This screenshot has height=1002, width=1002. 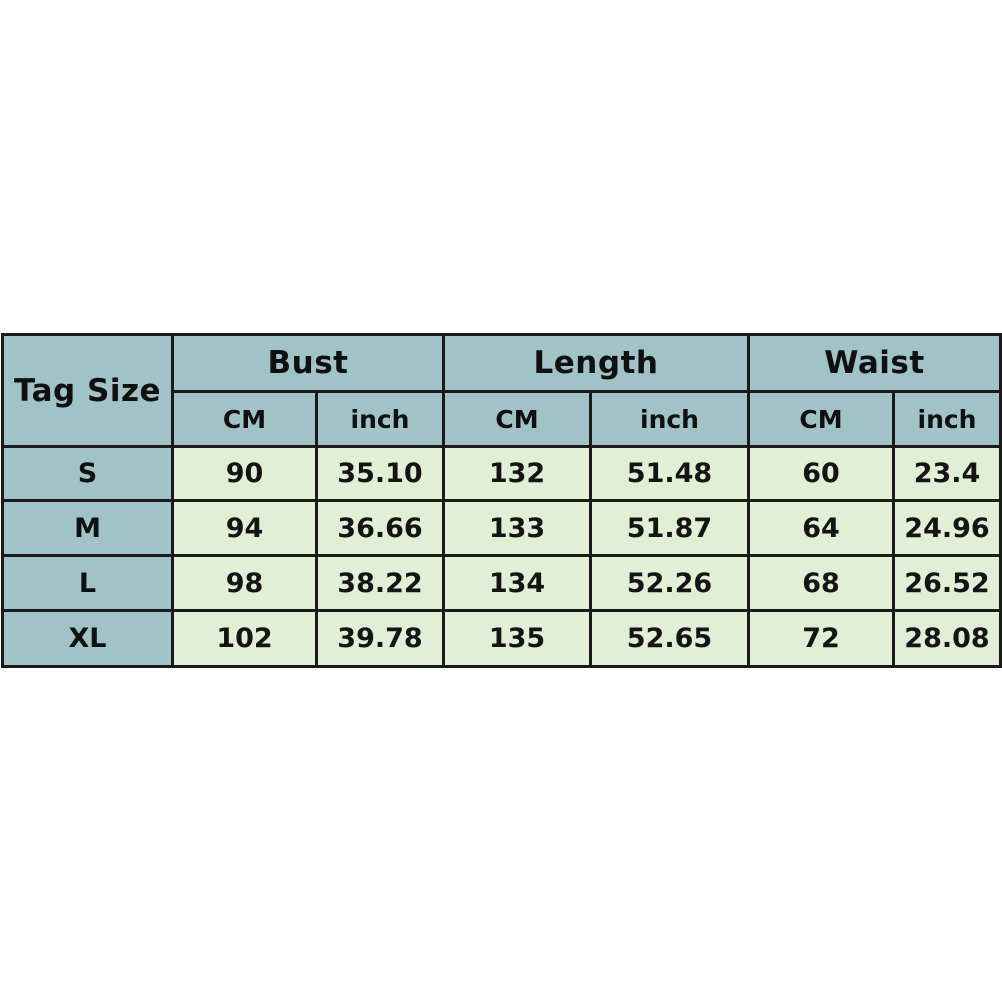 What do you see at coordinates (87, 583) in the screenshot?
I see `row-label-l: L` at bounding box center [87, 583].